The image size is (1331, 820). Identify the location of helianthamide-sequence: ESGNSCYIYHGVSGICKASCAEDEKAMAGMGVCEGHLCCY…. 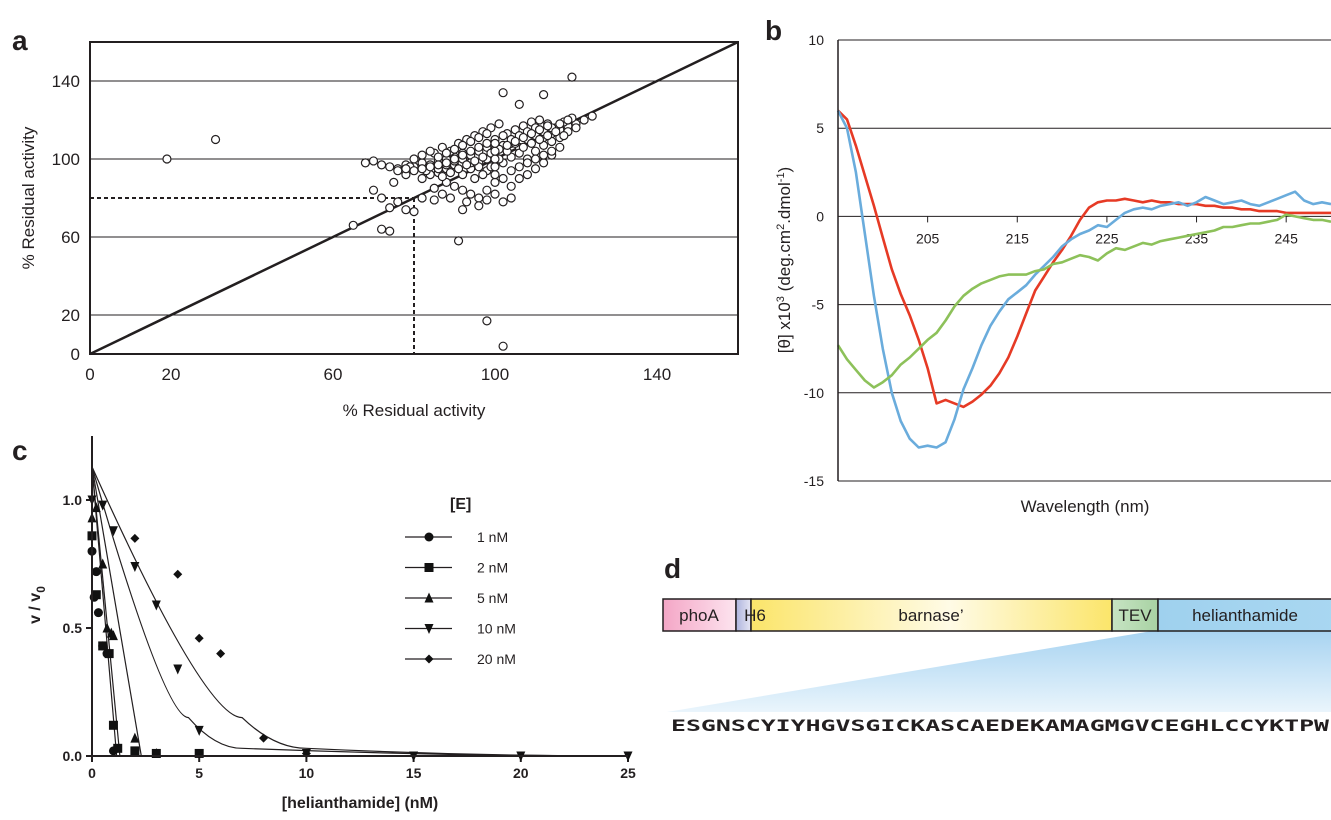
(1000, 725).